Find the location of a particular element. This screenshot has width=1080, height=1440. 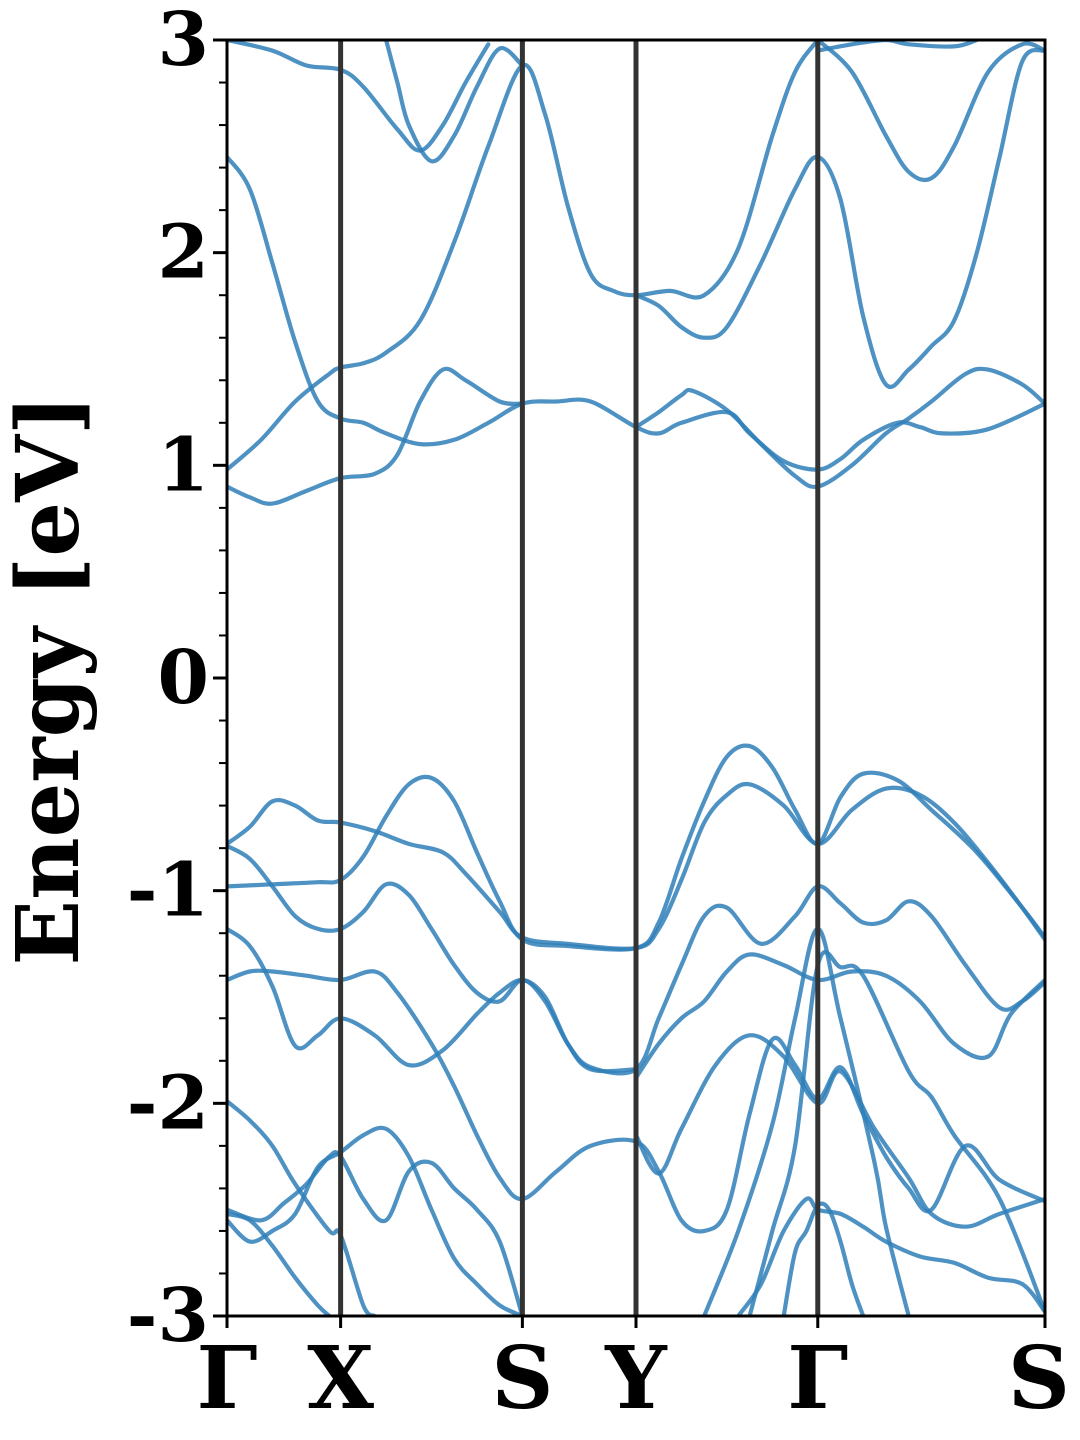

x-axis-ticks is located at coordinates (636, 1322).